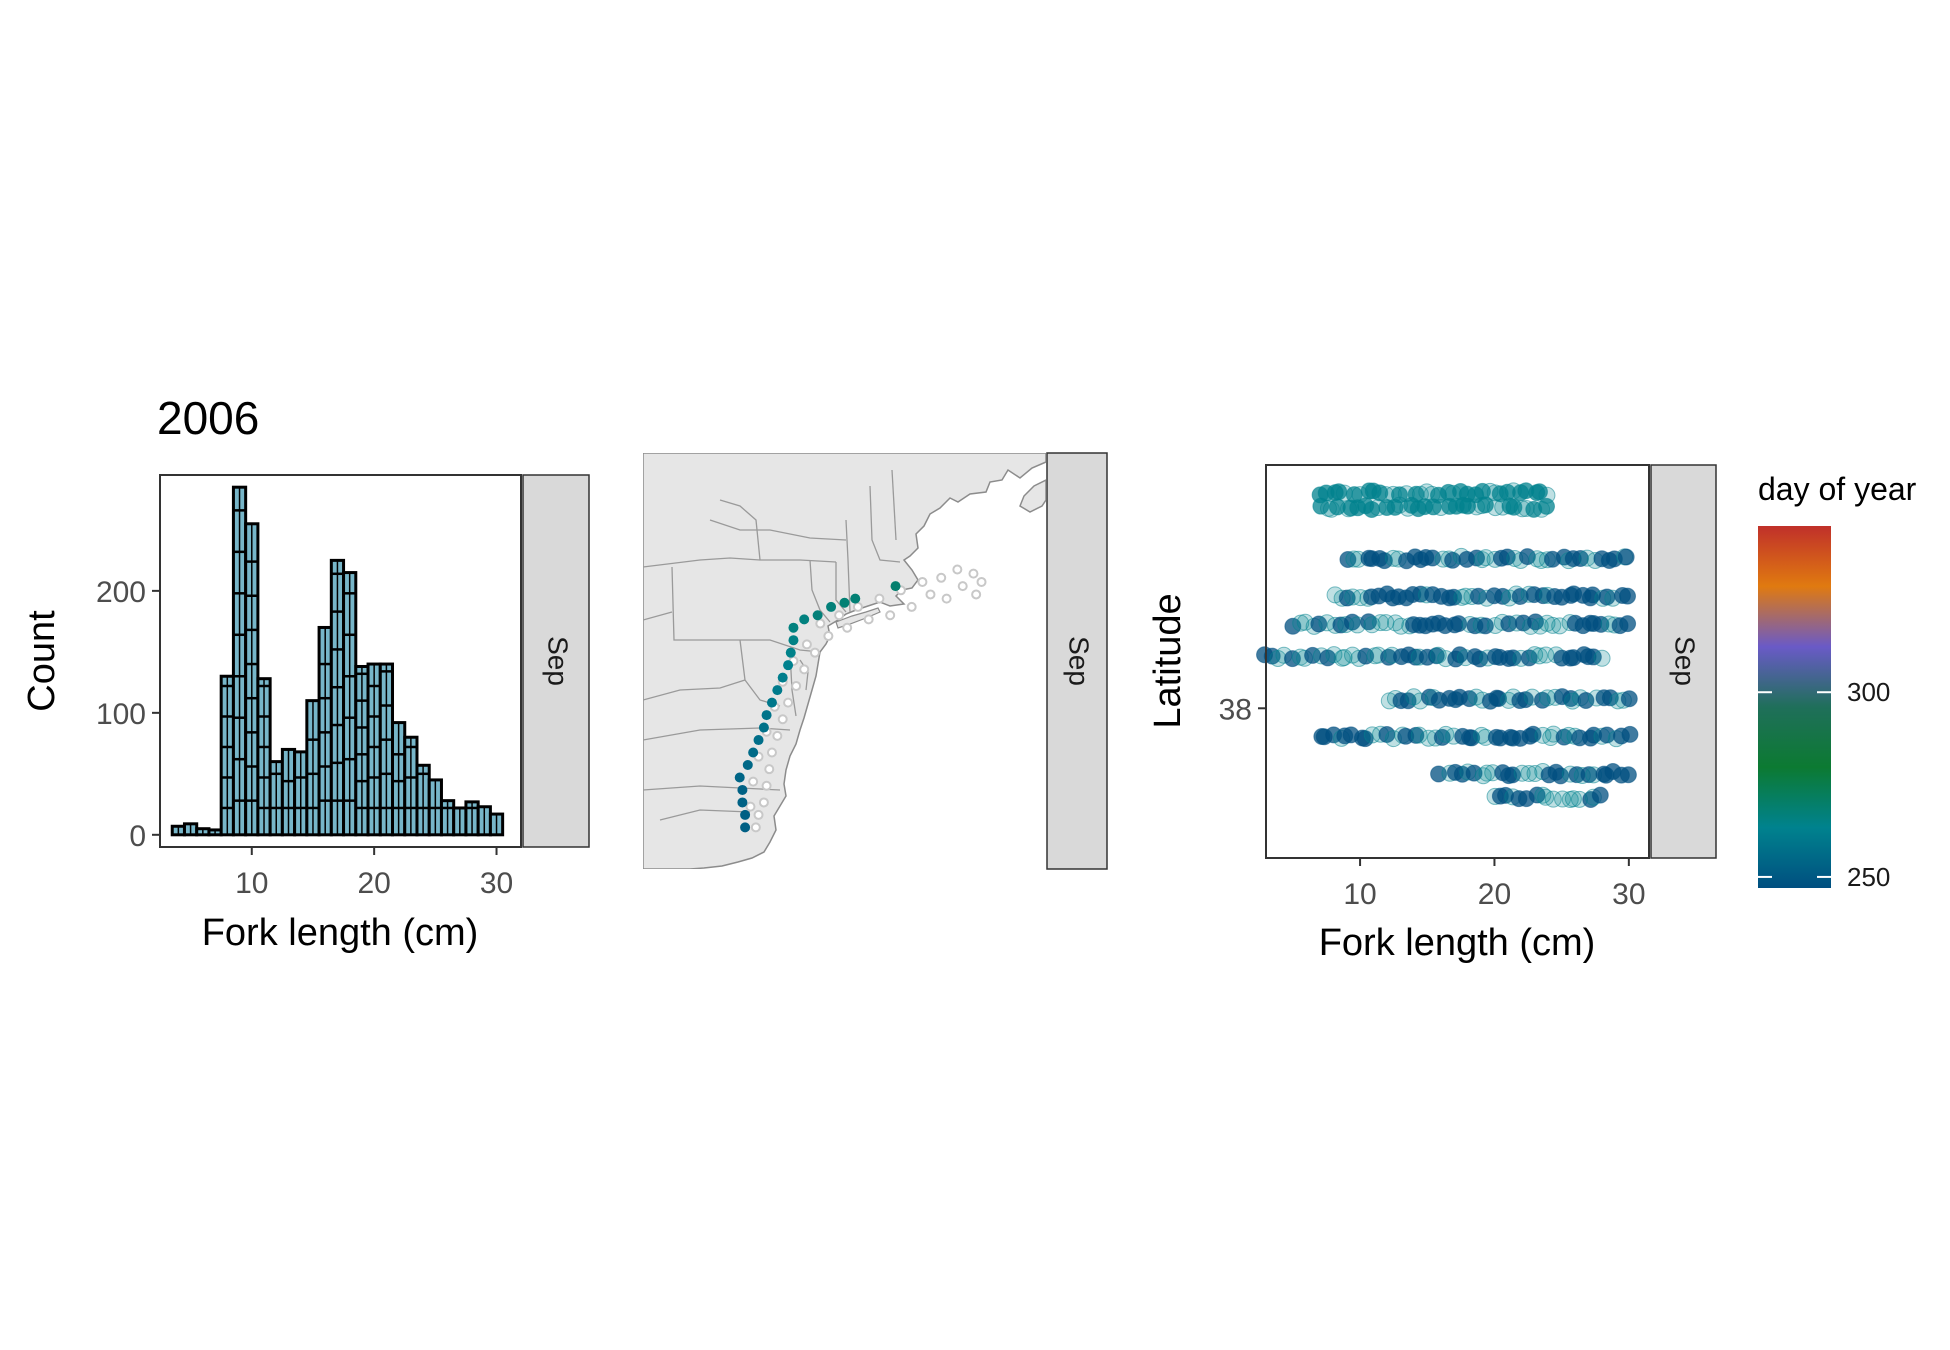 The width and height of the screenshot is (1950, 1350). I want to click on histogram-y-tick-label: 100, so click(121, 714).